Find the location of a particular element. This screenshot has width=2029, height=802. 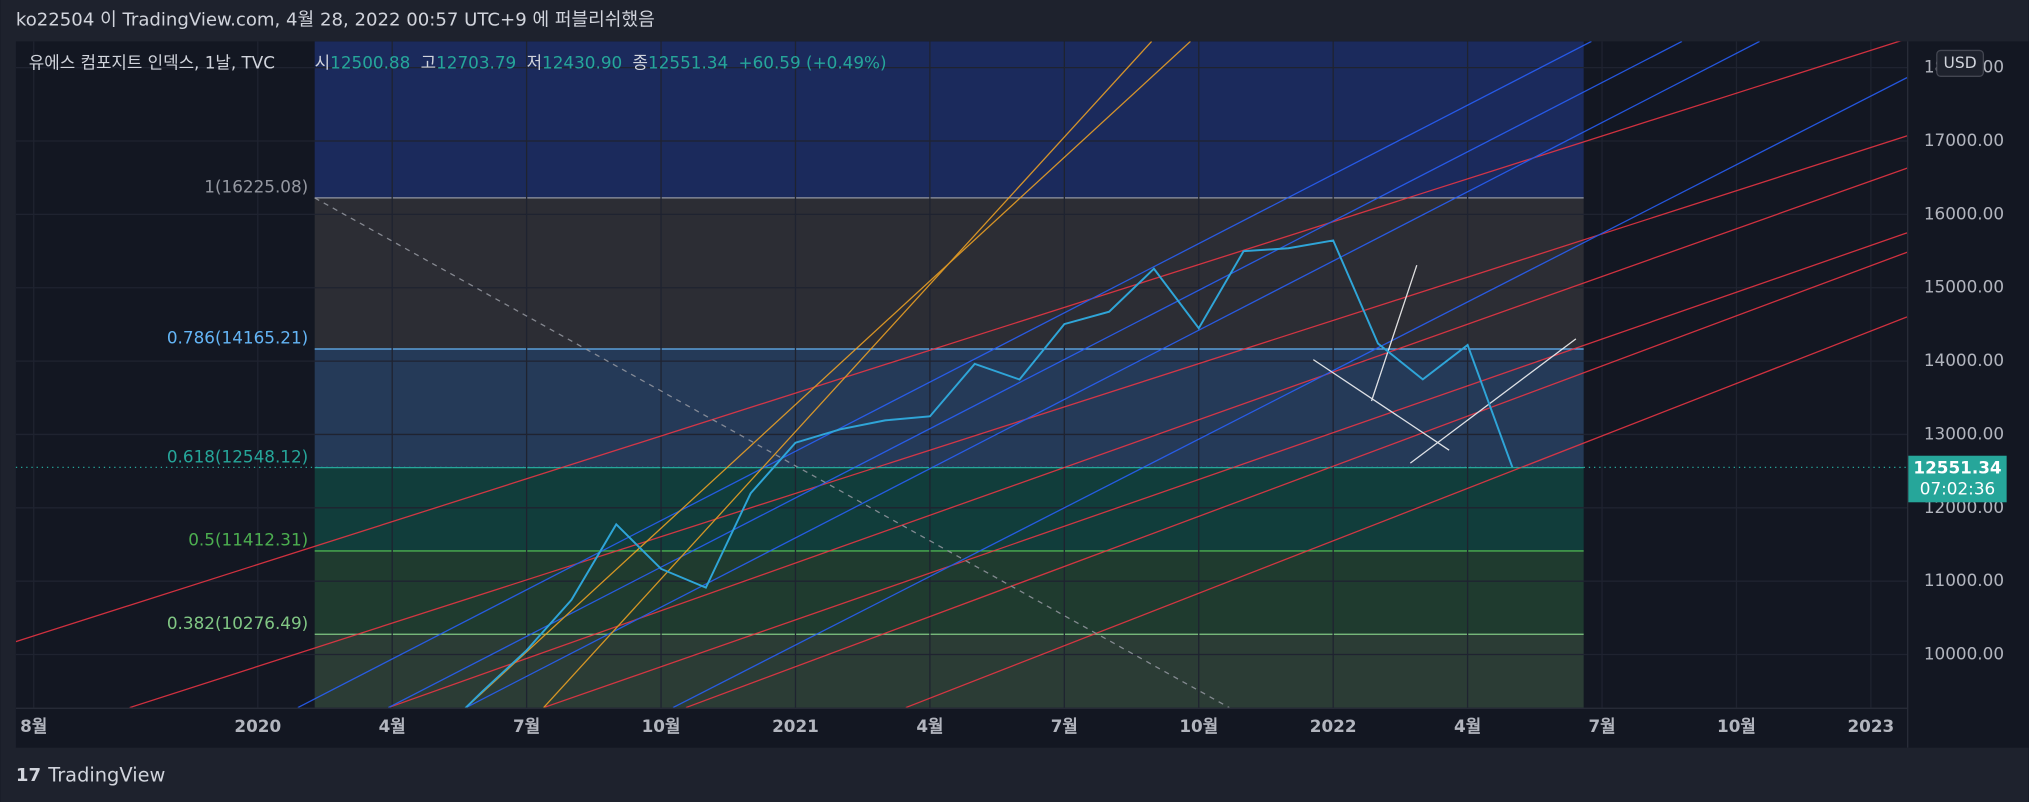

legend-symbol: 유에스 컴포지트 인덱스, 1날, TVC is located at coordinates (152, 62).